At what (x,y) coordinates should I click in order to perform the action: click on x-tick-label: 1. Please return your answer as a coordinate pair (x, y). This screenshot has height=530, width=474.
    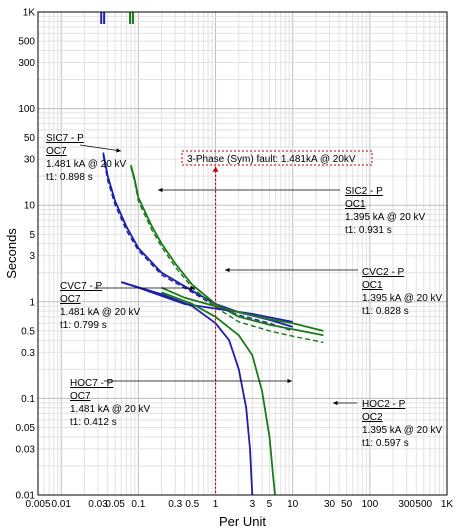
    Looking at the image, I should click on (216, 504).